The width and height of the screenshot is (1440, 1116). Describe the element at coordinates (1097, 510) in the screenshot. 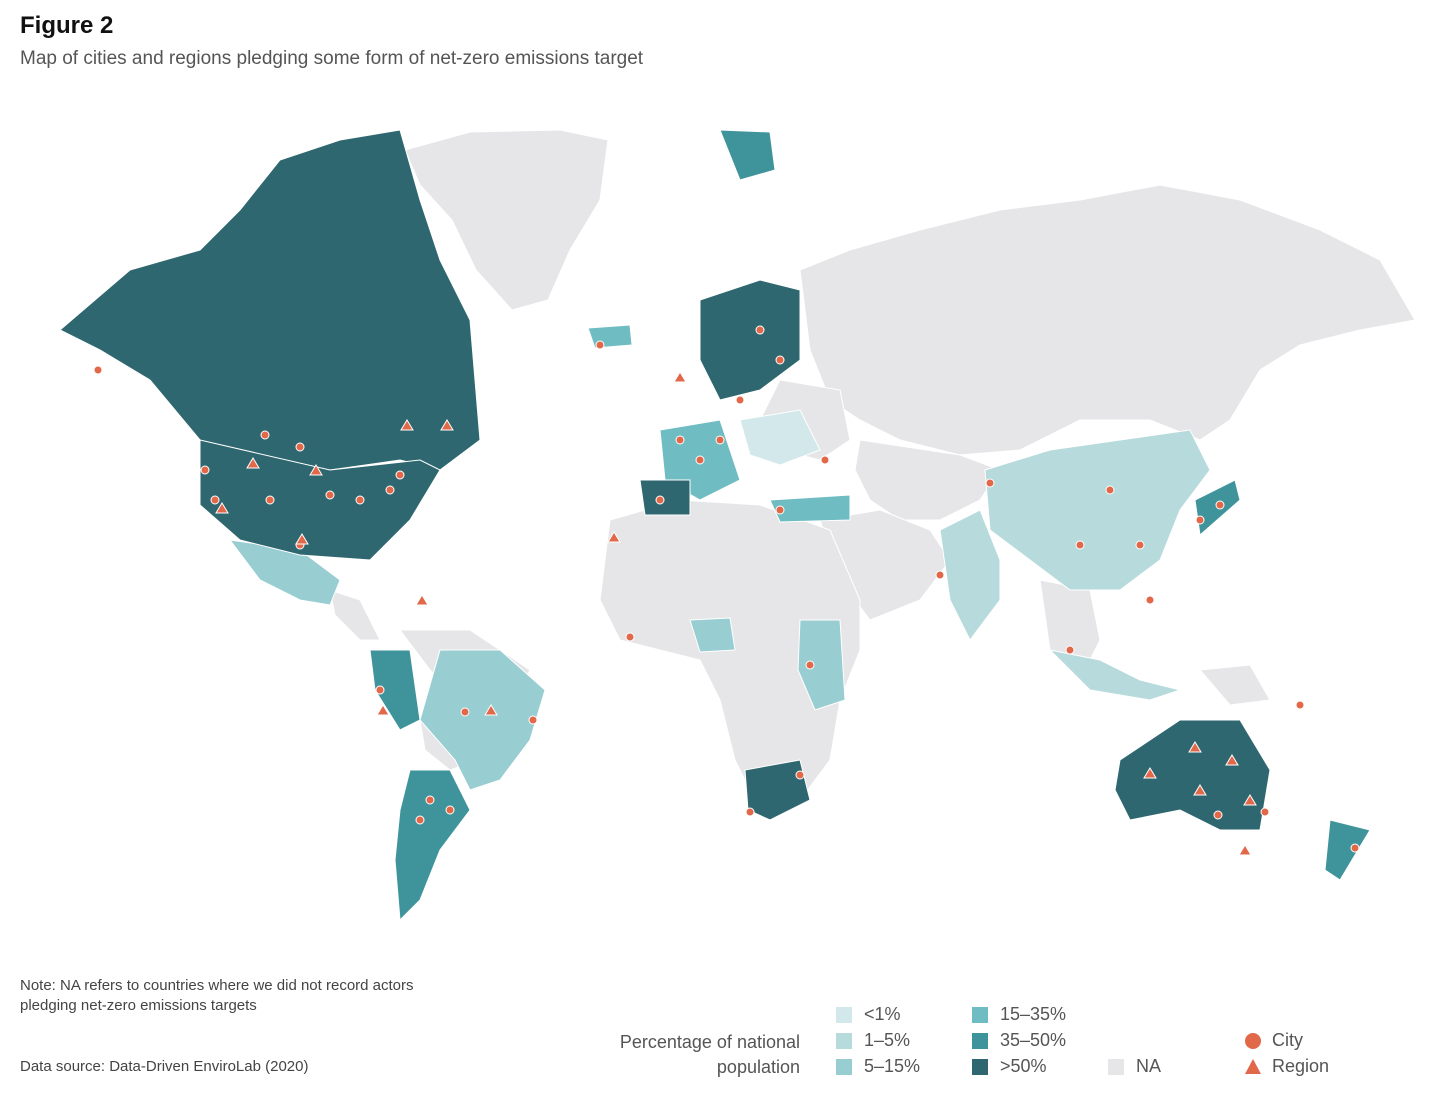

I see `china` at that location.